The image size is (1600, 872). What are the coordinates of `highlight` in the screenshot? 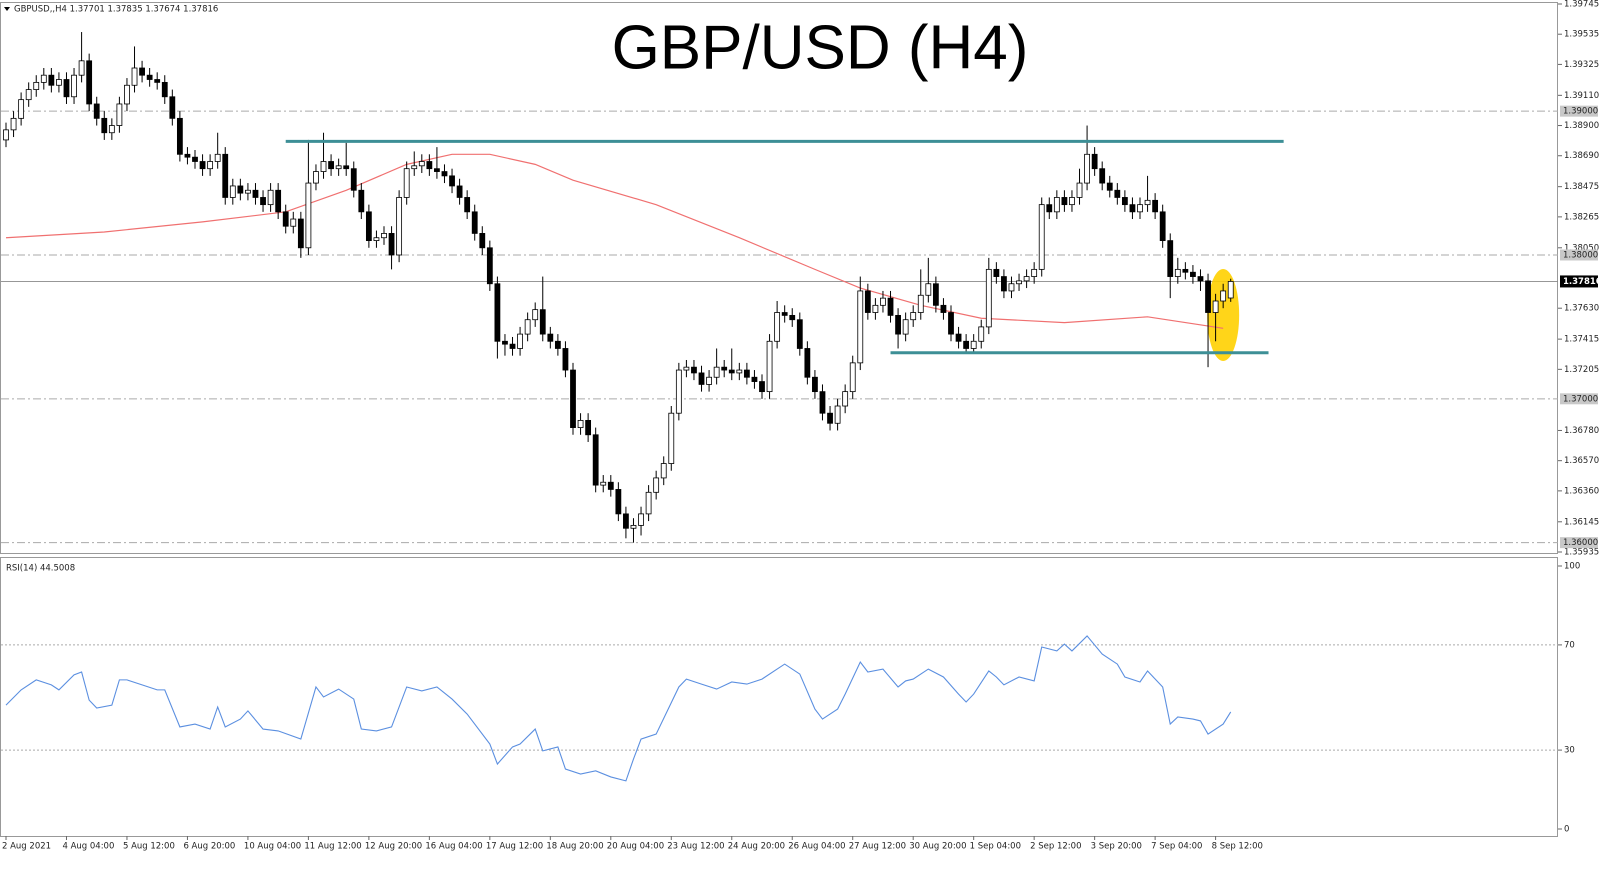 It's located at (1223, 315).